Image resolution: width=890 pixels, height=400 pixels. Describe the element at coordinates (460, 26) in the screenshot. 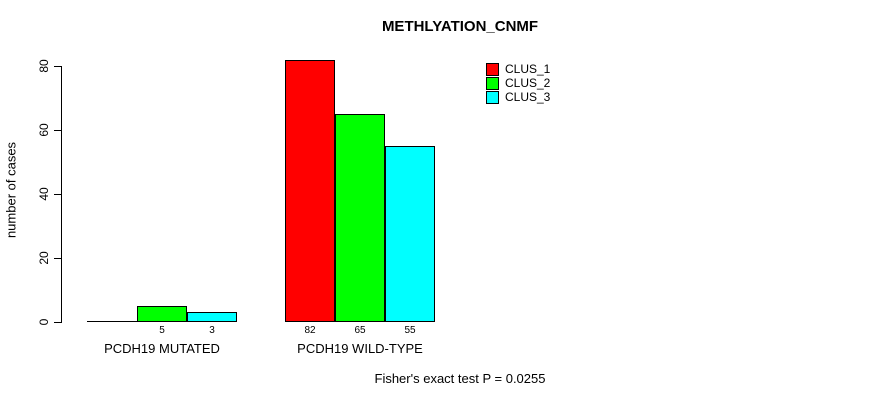

I see `chart-title: METHLYATION_CNMF` at that location.